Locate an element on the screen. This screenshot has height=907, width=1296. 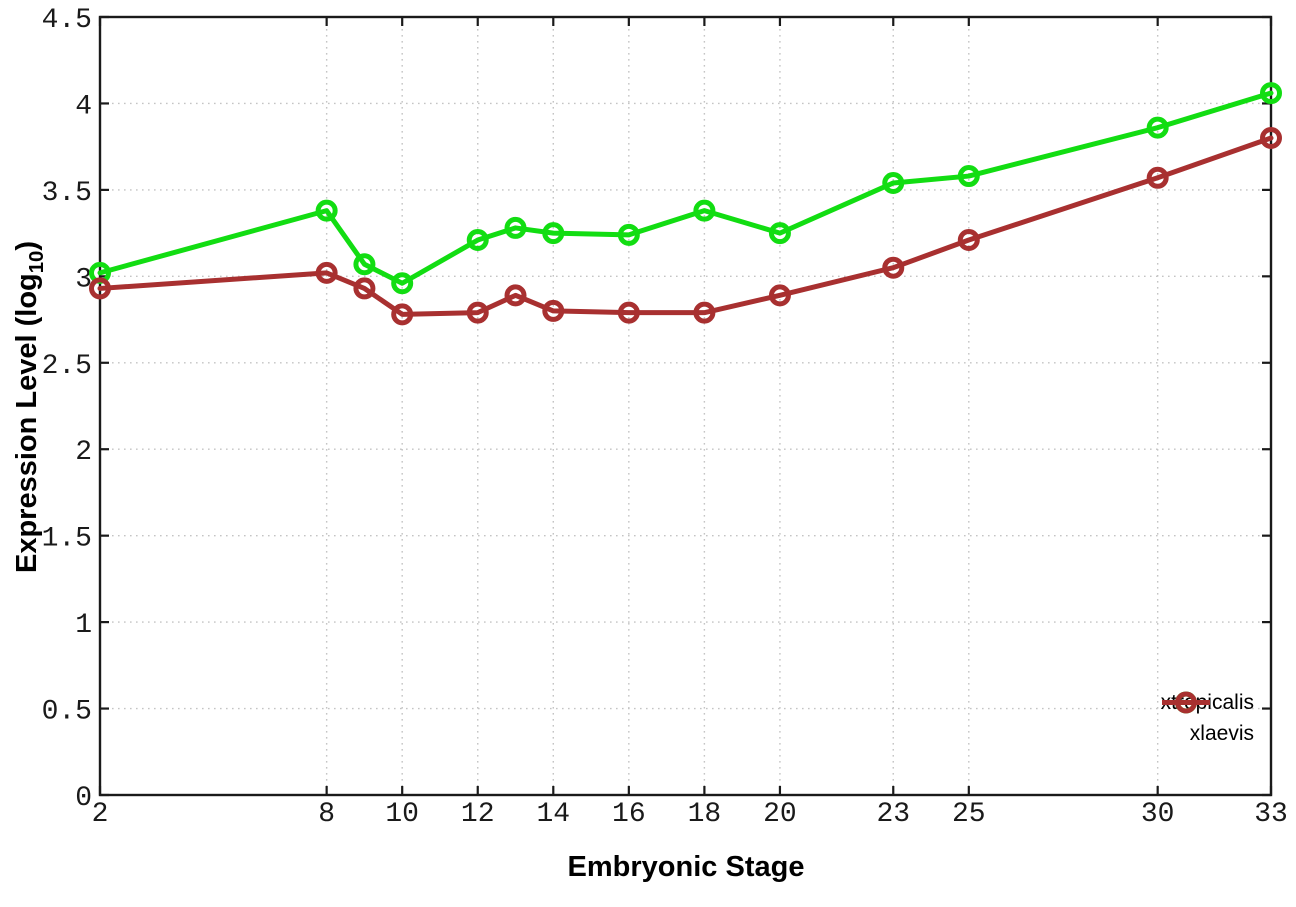
y-tick-label: 1 is located at coordinates (83, 625).